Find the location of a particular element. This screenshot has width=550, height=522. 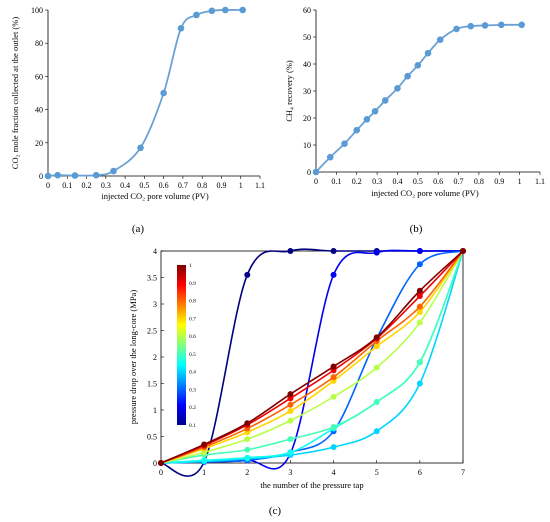

chart-c-x-tick-label: 1 is located at coordinates (204, 472).